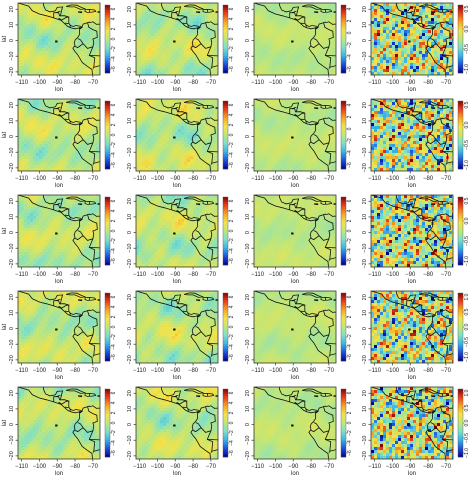 The image size is (474, 484). I want to click on colorbar-tick-label: 6, so click(232, 104).